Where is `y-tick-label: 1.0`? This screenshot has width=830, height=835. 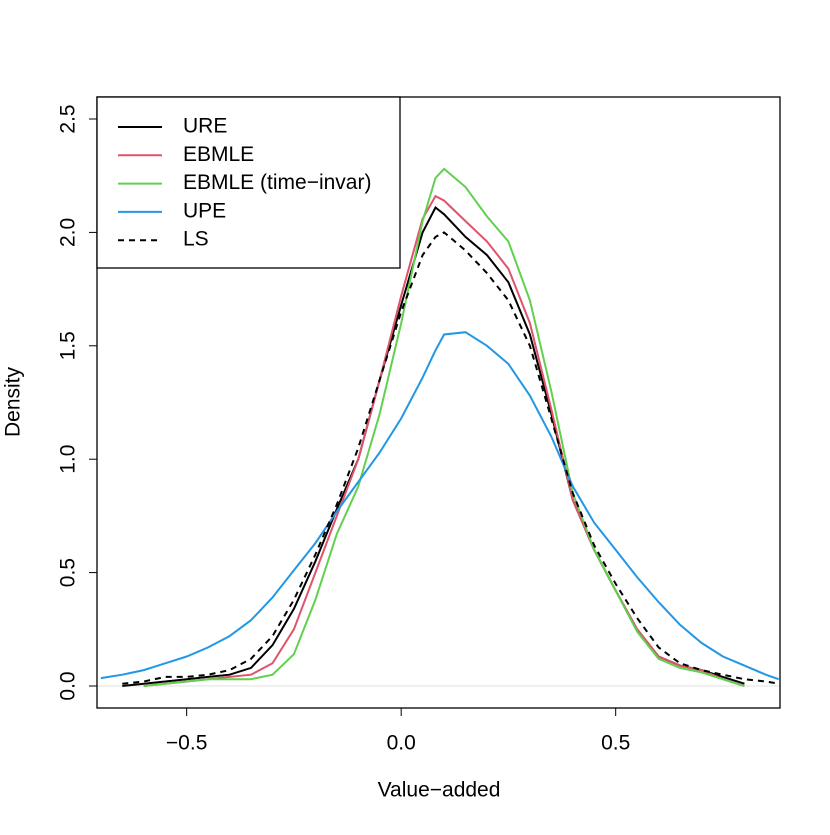
y-tick-label: 1.0 is located at coordinates (68, 459).